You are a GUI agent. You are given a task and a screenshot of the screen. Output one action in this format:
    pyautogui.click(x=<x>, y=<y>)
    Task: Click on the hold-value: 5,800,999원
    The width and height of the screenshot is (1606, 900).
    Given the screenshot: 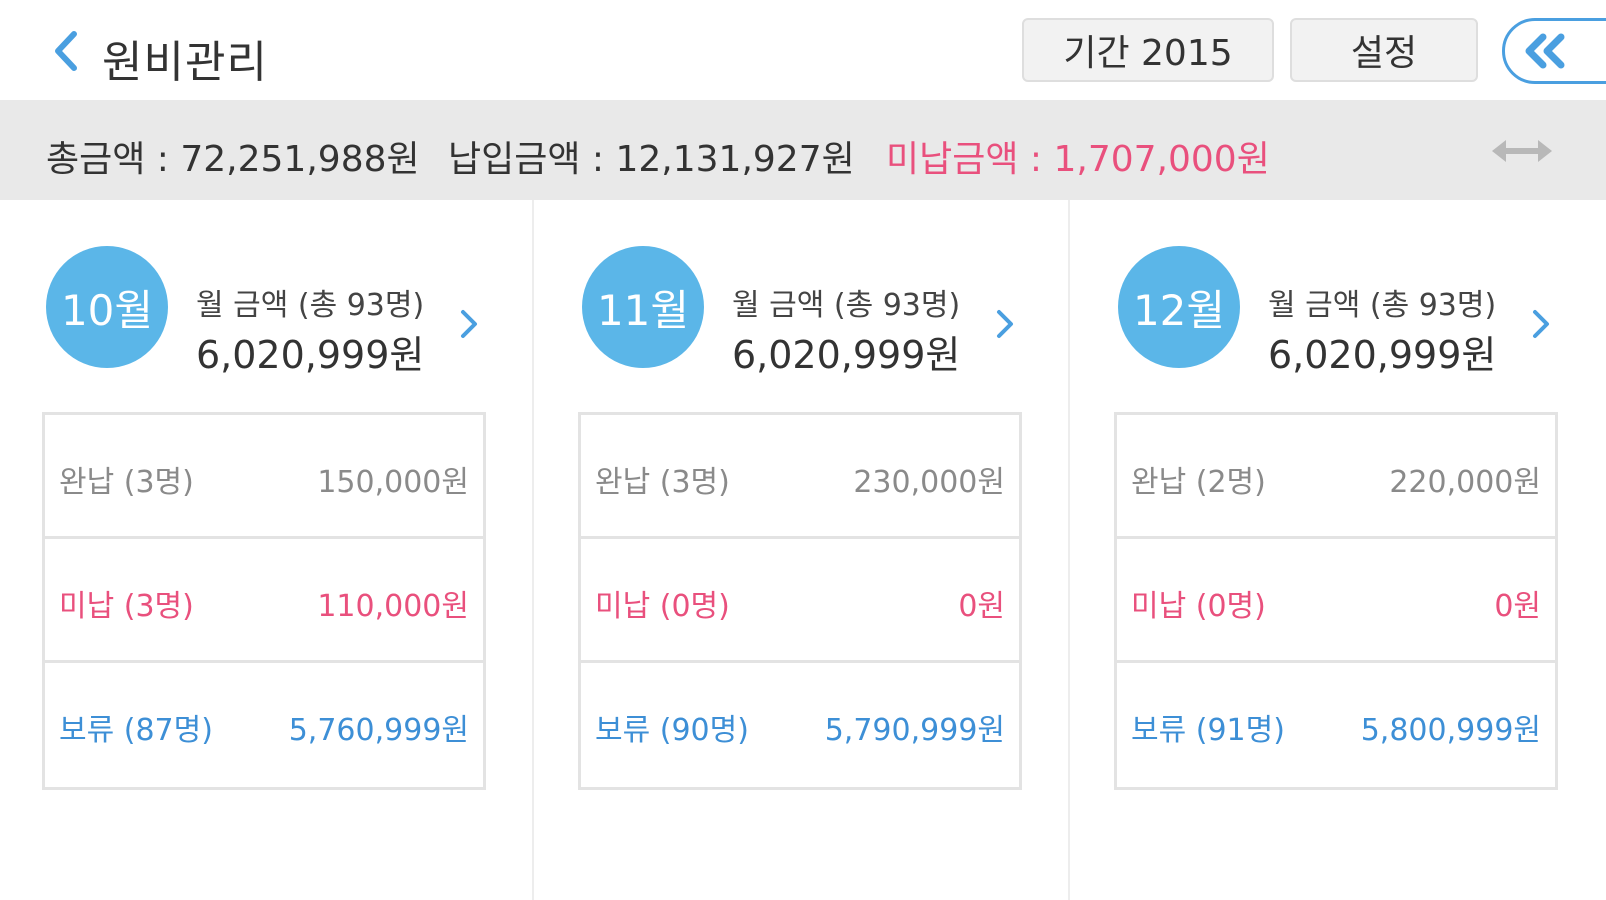 What is the action you would take?
    pyautogui.click(x=1450, y=730)
    